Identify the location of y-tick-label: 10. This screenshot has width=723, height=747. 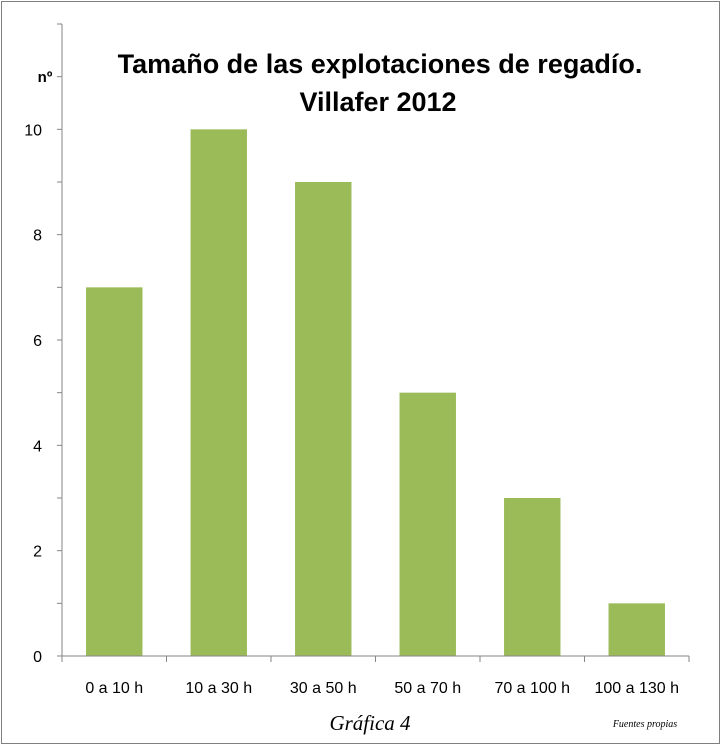
(33, 130).